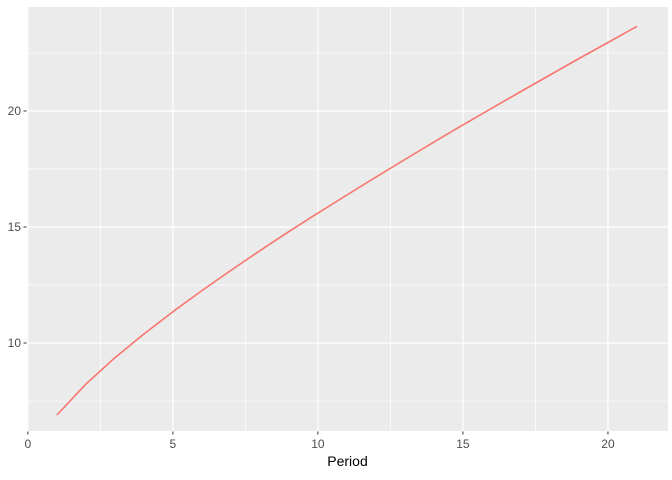 The image size is (672, 480). I want to click on x-tick-label: 10, so click(318, 444).